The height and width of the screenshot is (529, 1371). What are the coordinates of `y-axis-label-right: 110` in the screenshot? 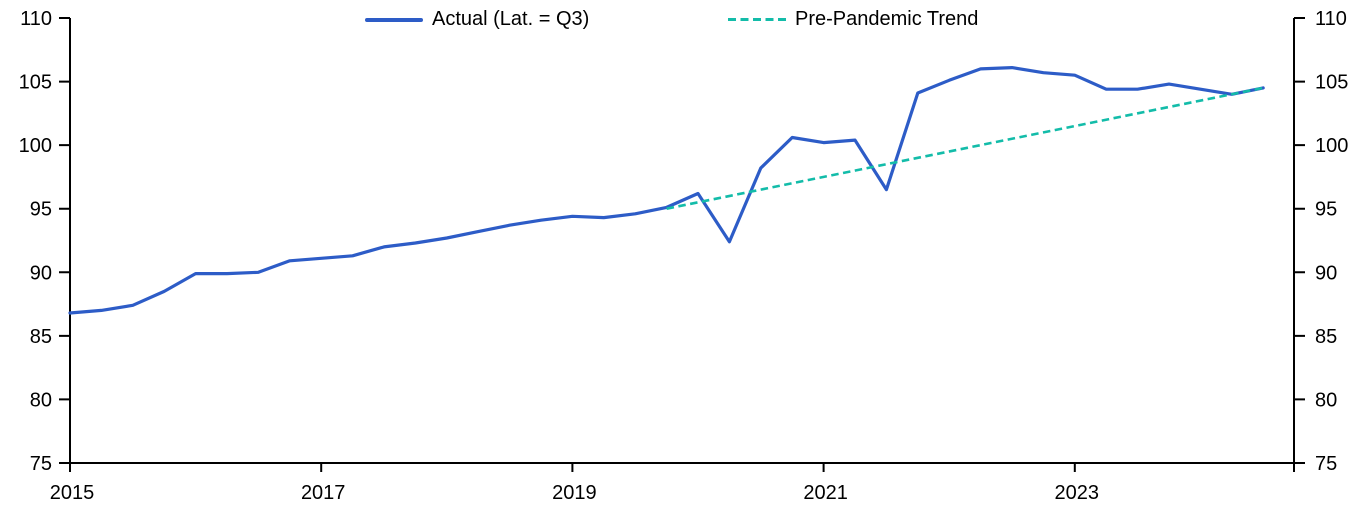 It's located at (1331, 19).